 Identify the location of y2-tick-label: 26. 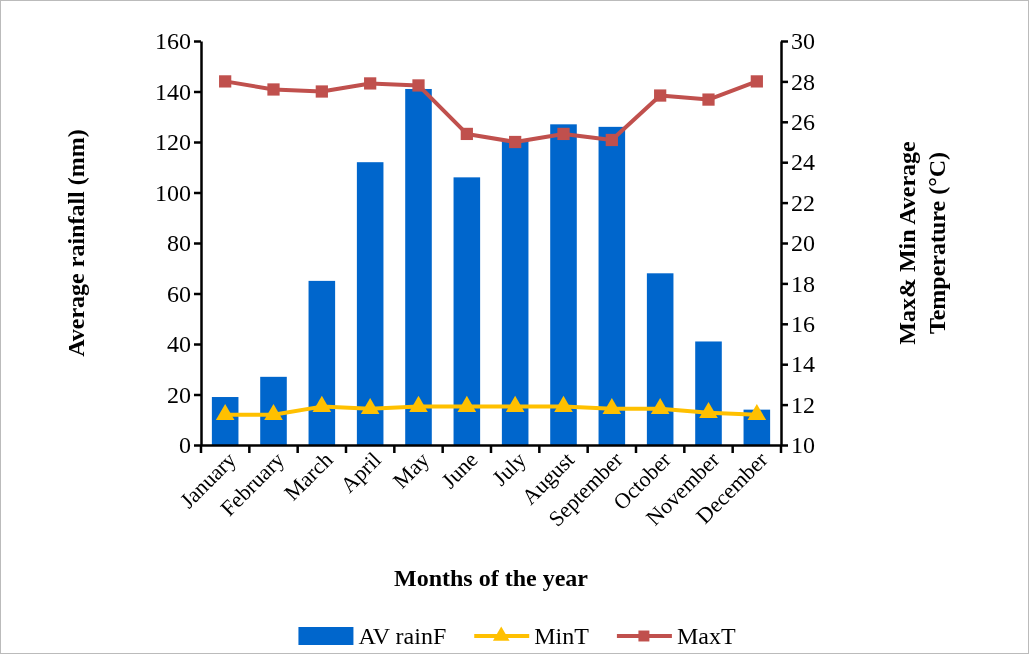
(803, 121).